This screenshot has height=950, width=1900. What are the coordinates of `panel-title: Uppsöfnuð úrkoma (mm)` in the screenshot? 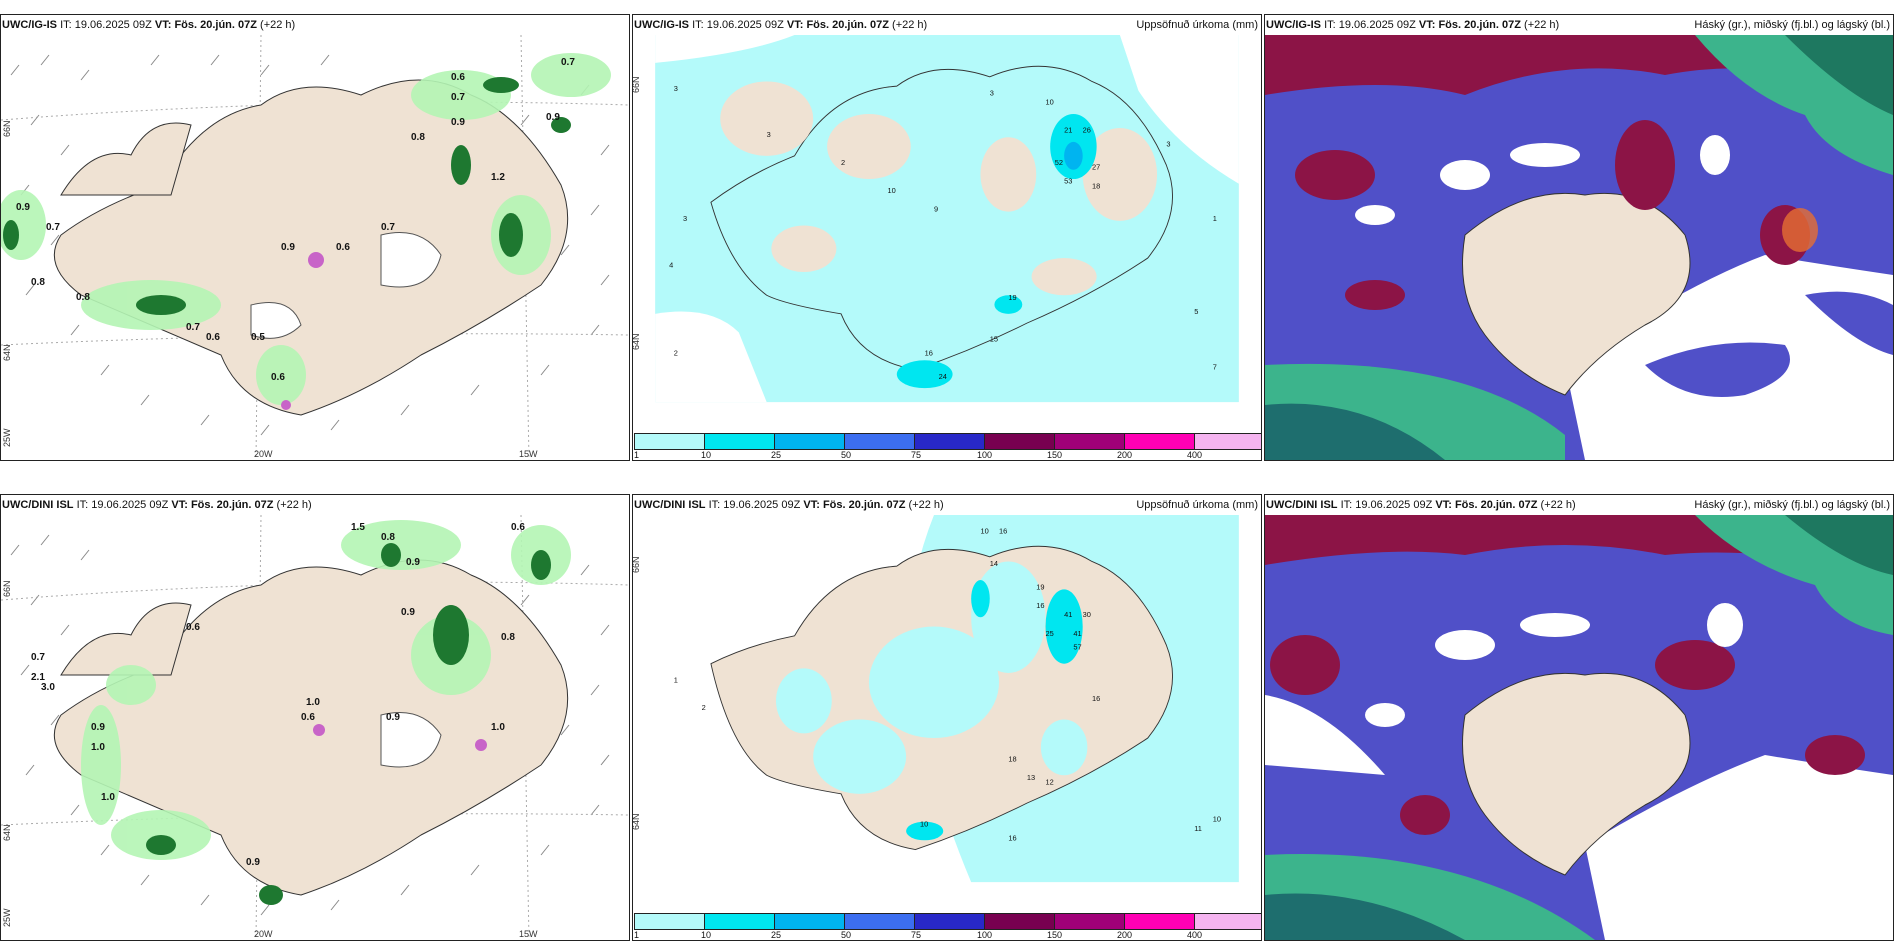 It's located at (1197, 505).